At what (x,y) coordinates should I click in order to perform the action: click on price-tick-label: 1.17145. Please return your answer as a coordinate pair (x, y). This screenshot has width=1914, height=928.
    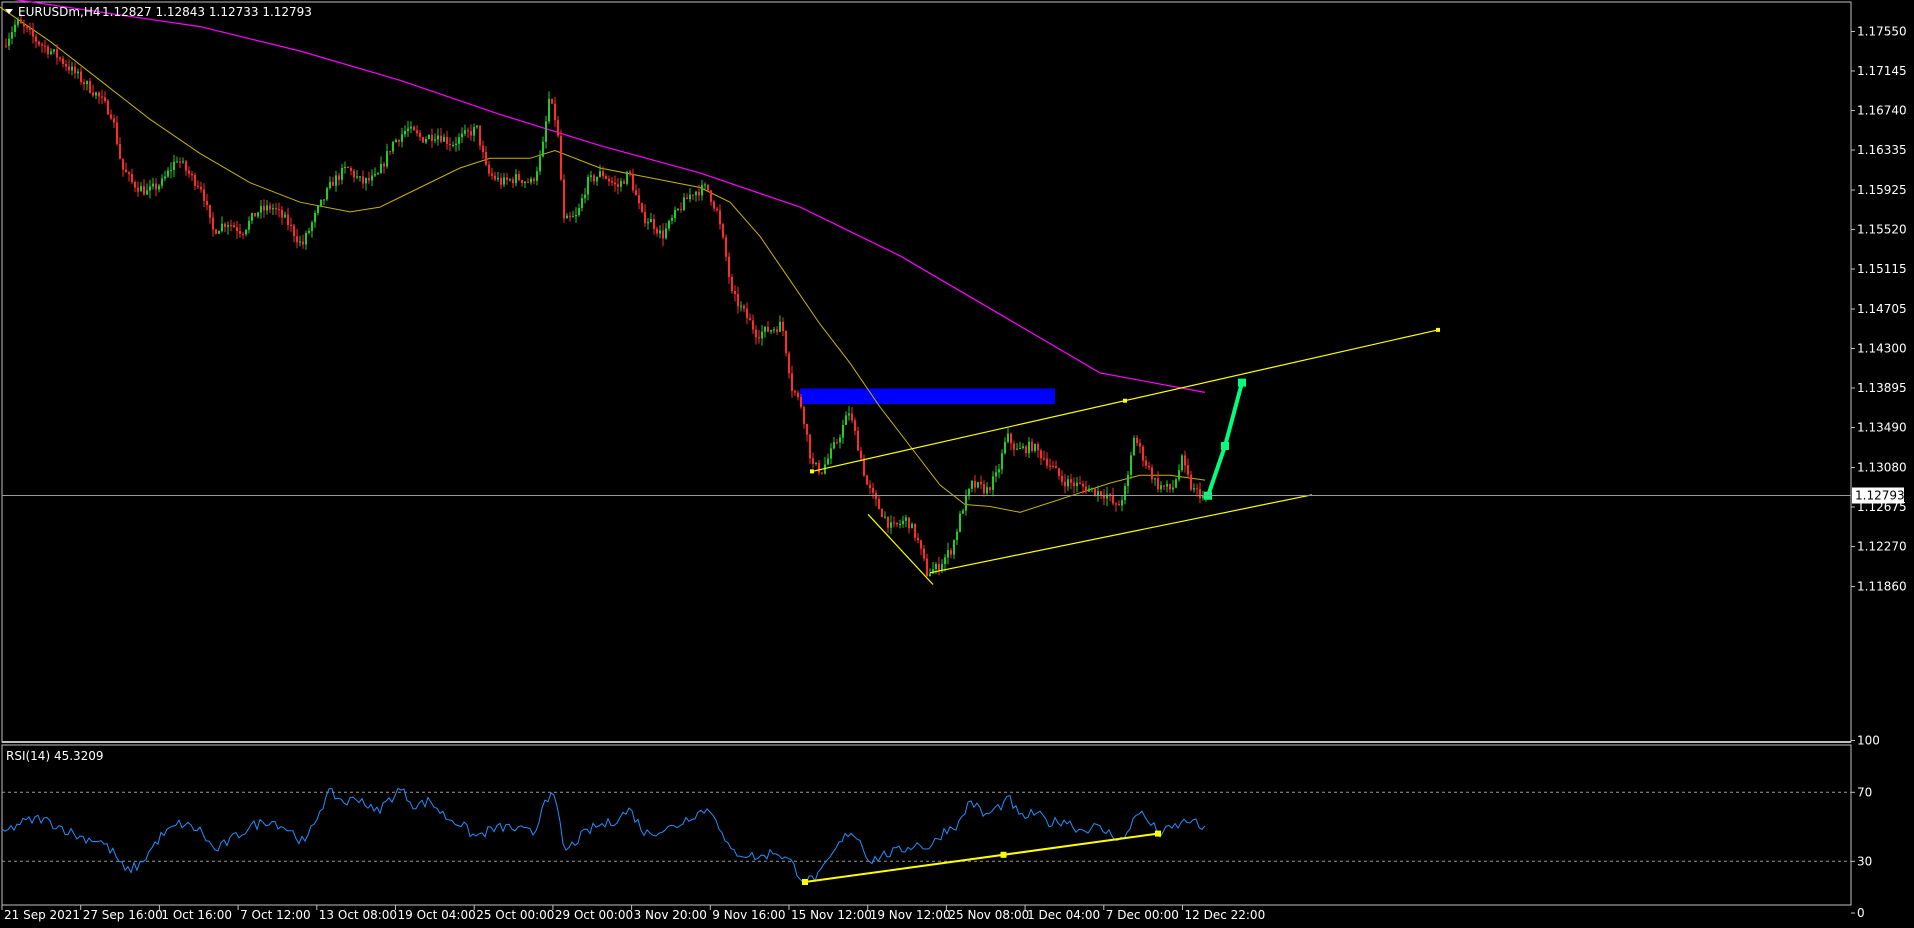
    Looking at the image, I should click on (1882, 71).